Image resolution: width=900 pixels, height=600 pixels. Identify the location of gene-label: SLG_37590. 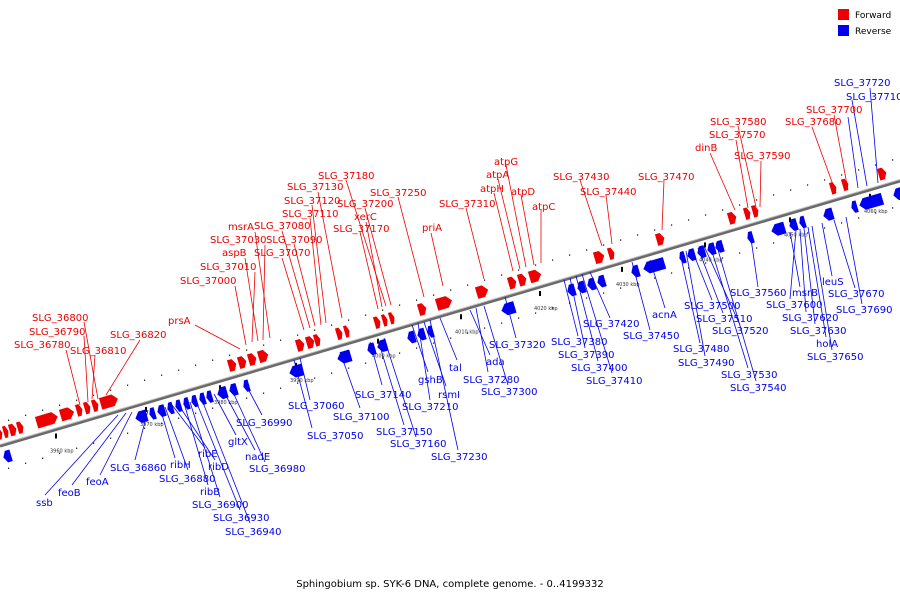
(762, 156).